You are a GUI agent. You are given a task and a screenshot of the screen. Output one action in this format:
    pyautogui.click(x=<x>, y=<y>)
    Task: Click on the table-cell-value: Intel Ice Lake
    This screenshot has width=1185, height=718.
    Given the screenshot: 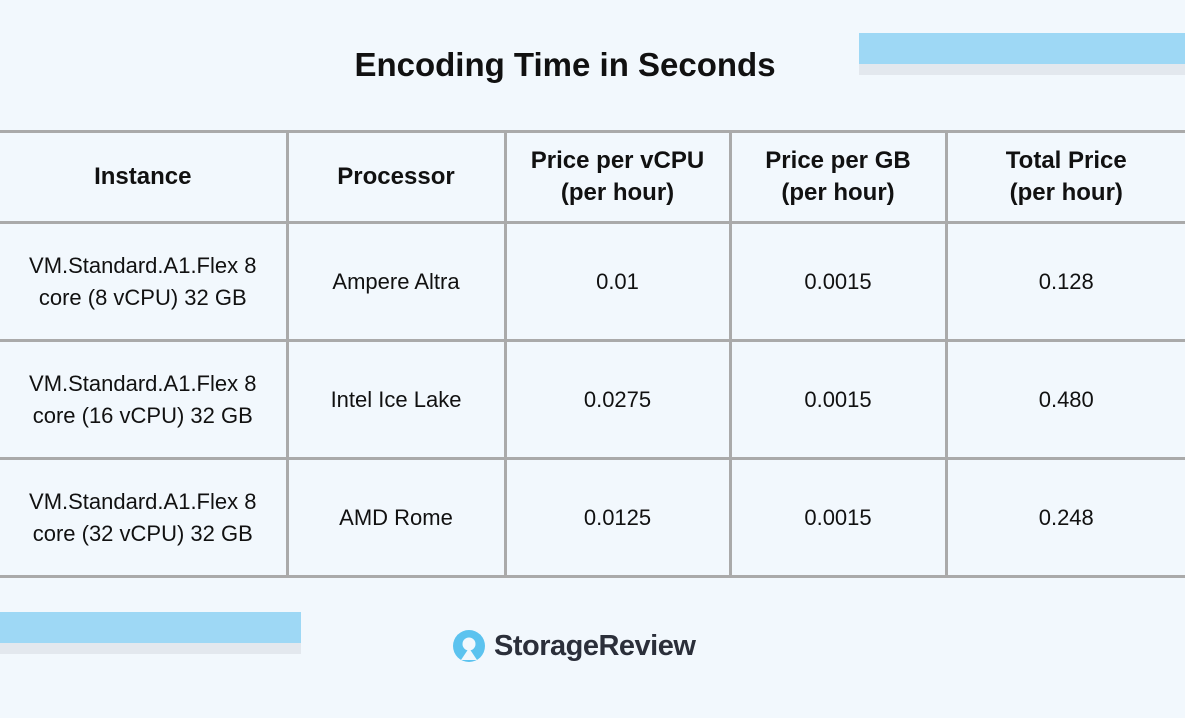 What is the action you would take?
    pyautogui.click(x=396, y=399)
    